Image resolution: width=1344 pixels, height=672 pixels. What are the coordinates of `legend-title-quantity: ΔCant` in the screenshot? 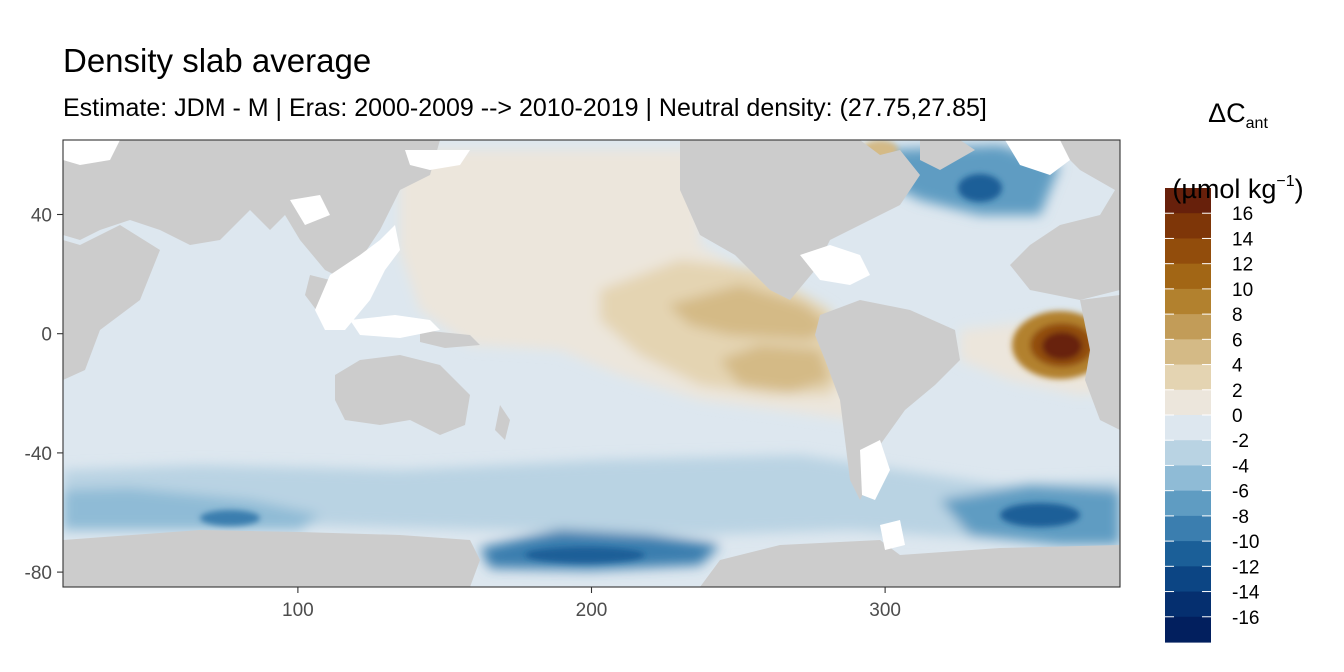 It's located at (1238, 118).